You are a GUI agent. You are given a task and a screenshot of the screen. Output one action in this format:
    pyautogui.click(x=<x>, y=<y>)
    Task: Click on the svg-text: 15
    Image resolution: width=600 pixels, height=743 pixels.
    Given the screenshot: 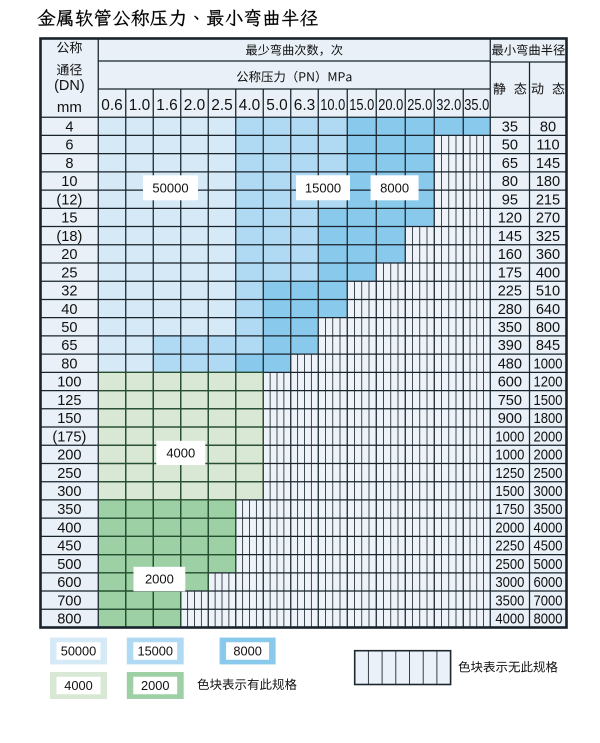 What is the action you would take?
    pyautogui.click(x=69, y=219)
    